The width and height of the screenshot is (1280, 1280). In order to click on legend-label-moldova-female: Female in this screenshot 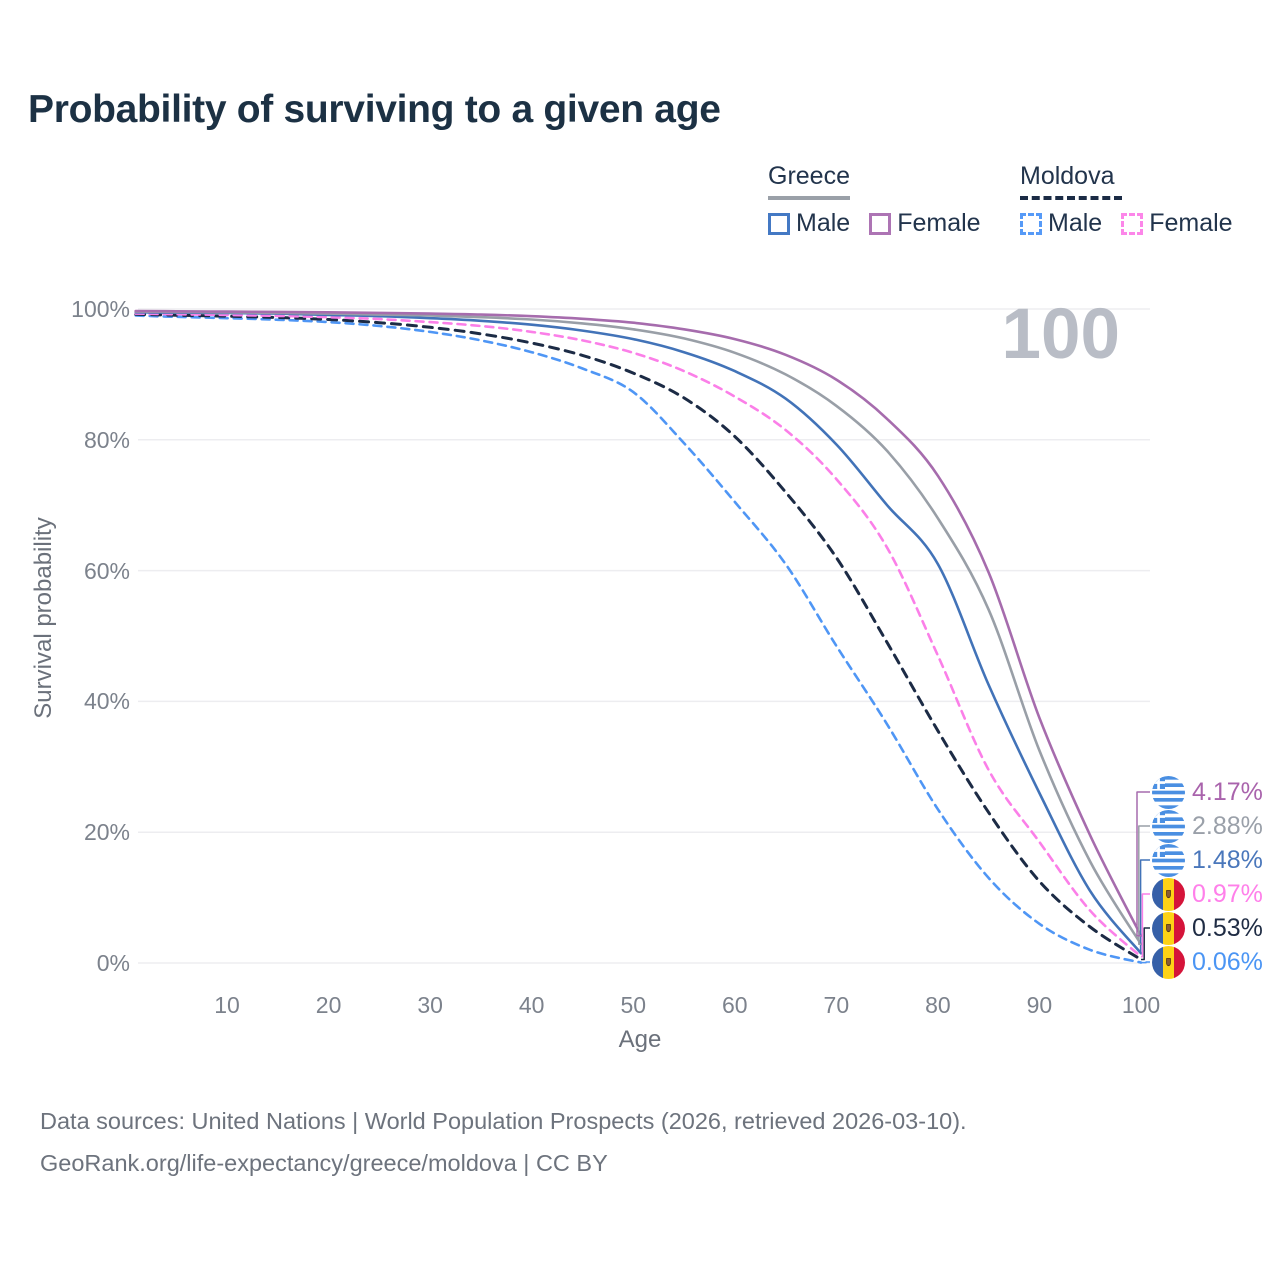, I will do `click(1191, 223)`.